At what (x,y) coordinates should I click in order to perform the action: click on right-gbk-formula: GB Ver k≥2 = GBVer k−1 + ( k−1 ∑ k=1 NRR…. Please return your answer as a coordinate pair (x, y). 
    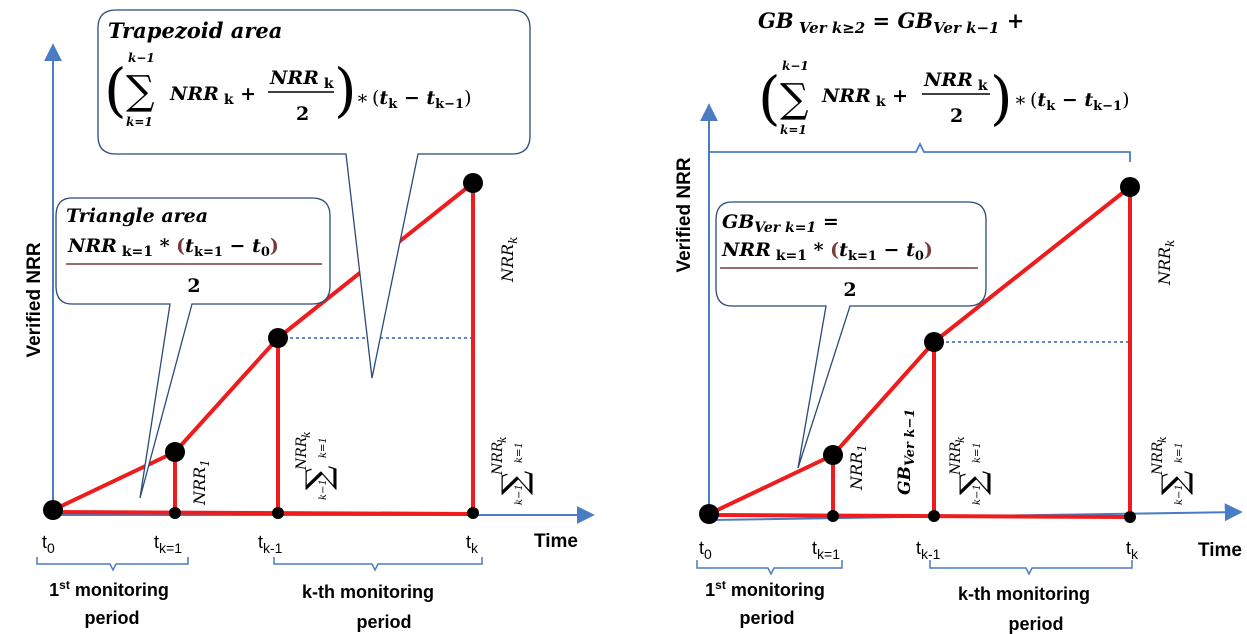
    Looking at the image, I should click on (944, 72).